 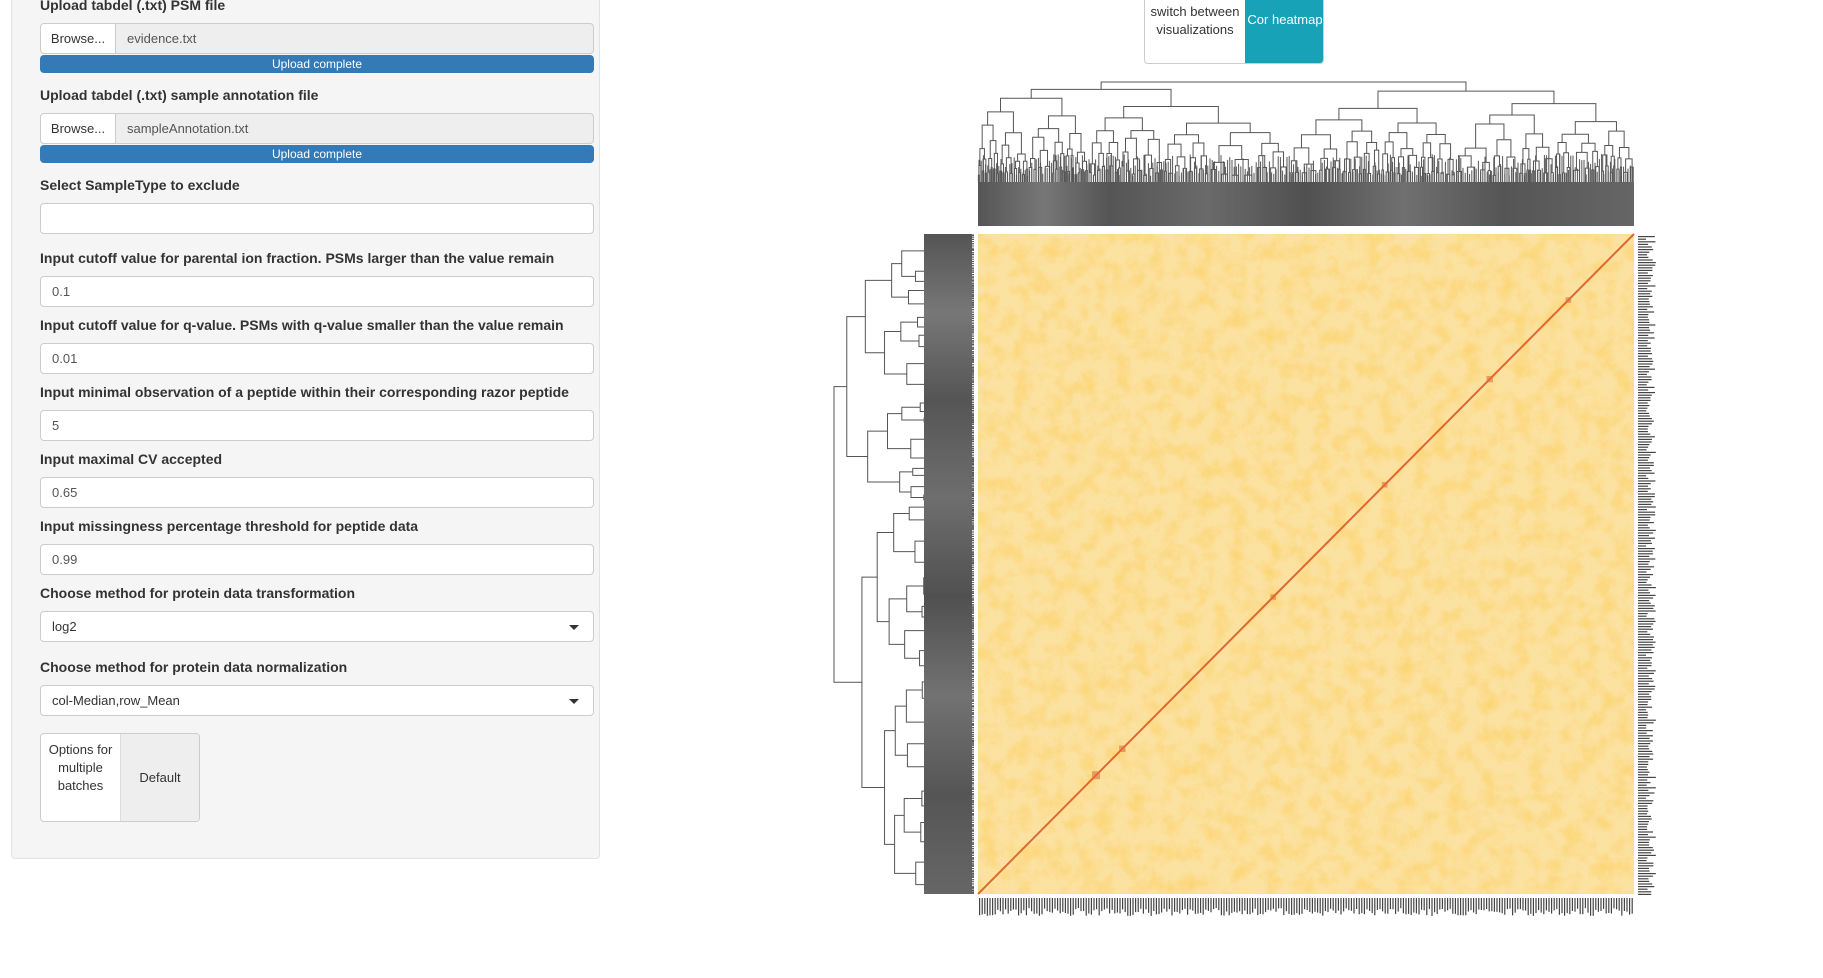 I want to click on cor-heatmap-button: Cor heatmap, so click(x=1284, y=31).